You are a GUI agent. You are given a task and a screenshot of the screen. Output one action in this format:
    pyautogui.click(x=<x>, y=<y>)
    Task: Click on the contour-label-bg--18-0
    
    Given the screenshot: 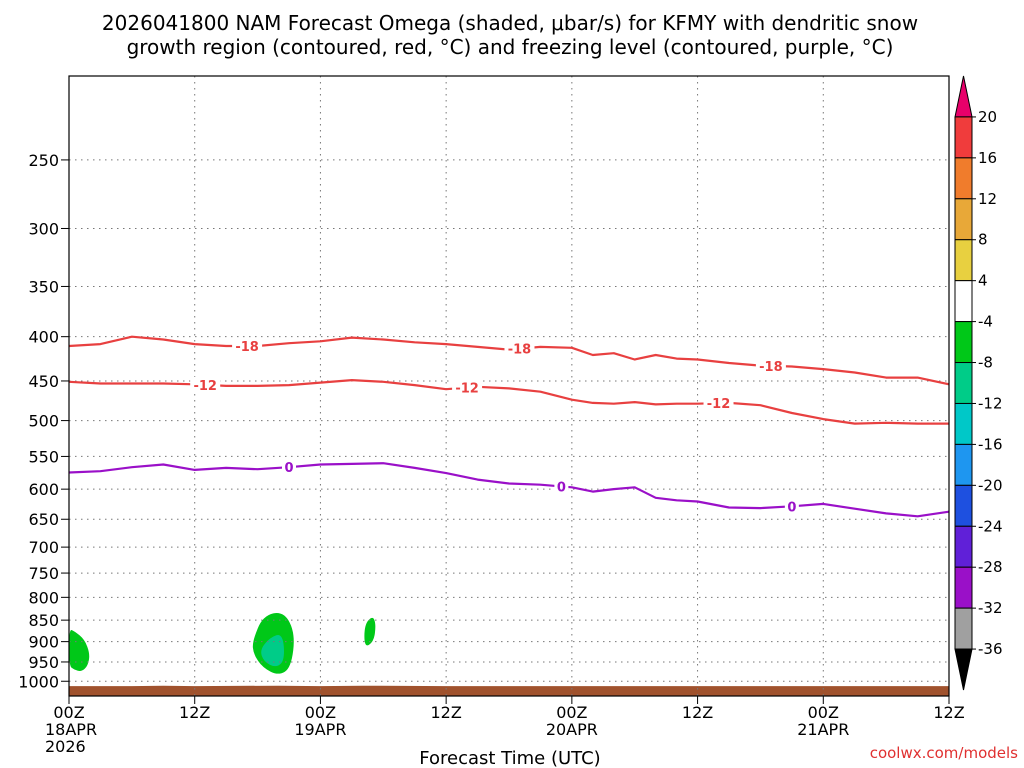 What is the action you would take?
    pyautogui.click(x=247, y=345)
    